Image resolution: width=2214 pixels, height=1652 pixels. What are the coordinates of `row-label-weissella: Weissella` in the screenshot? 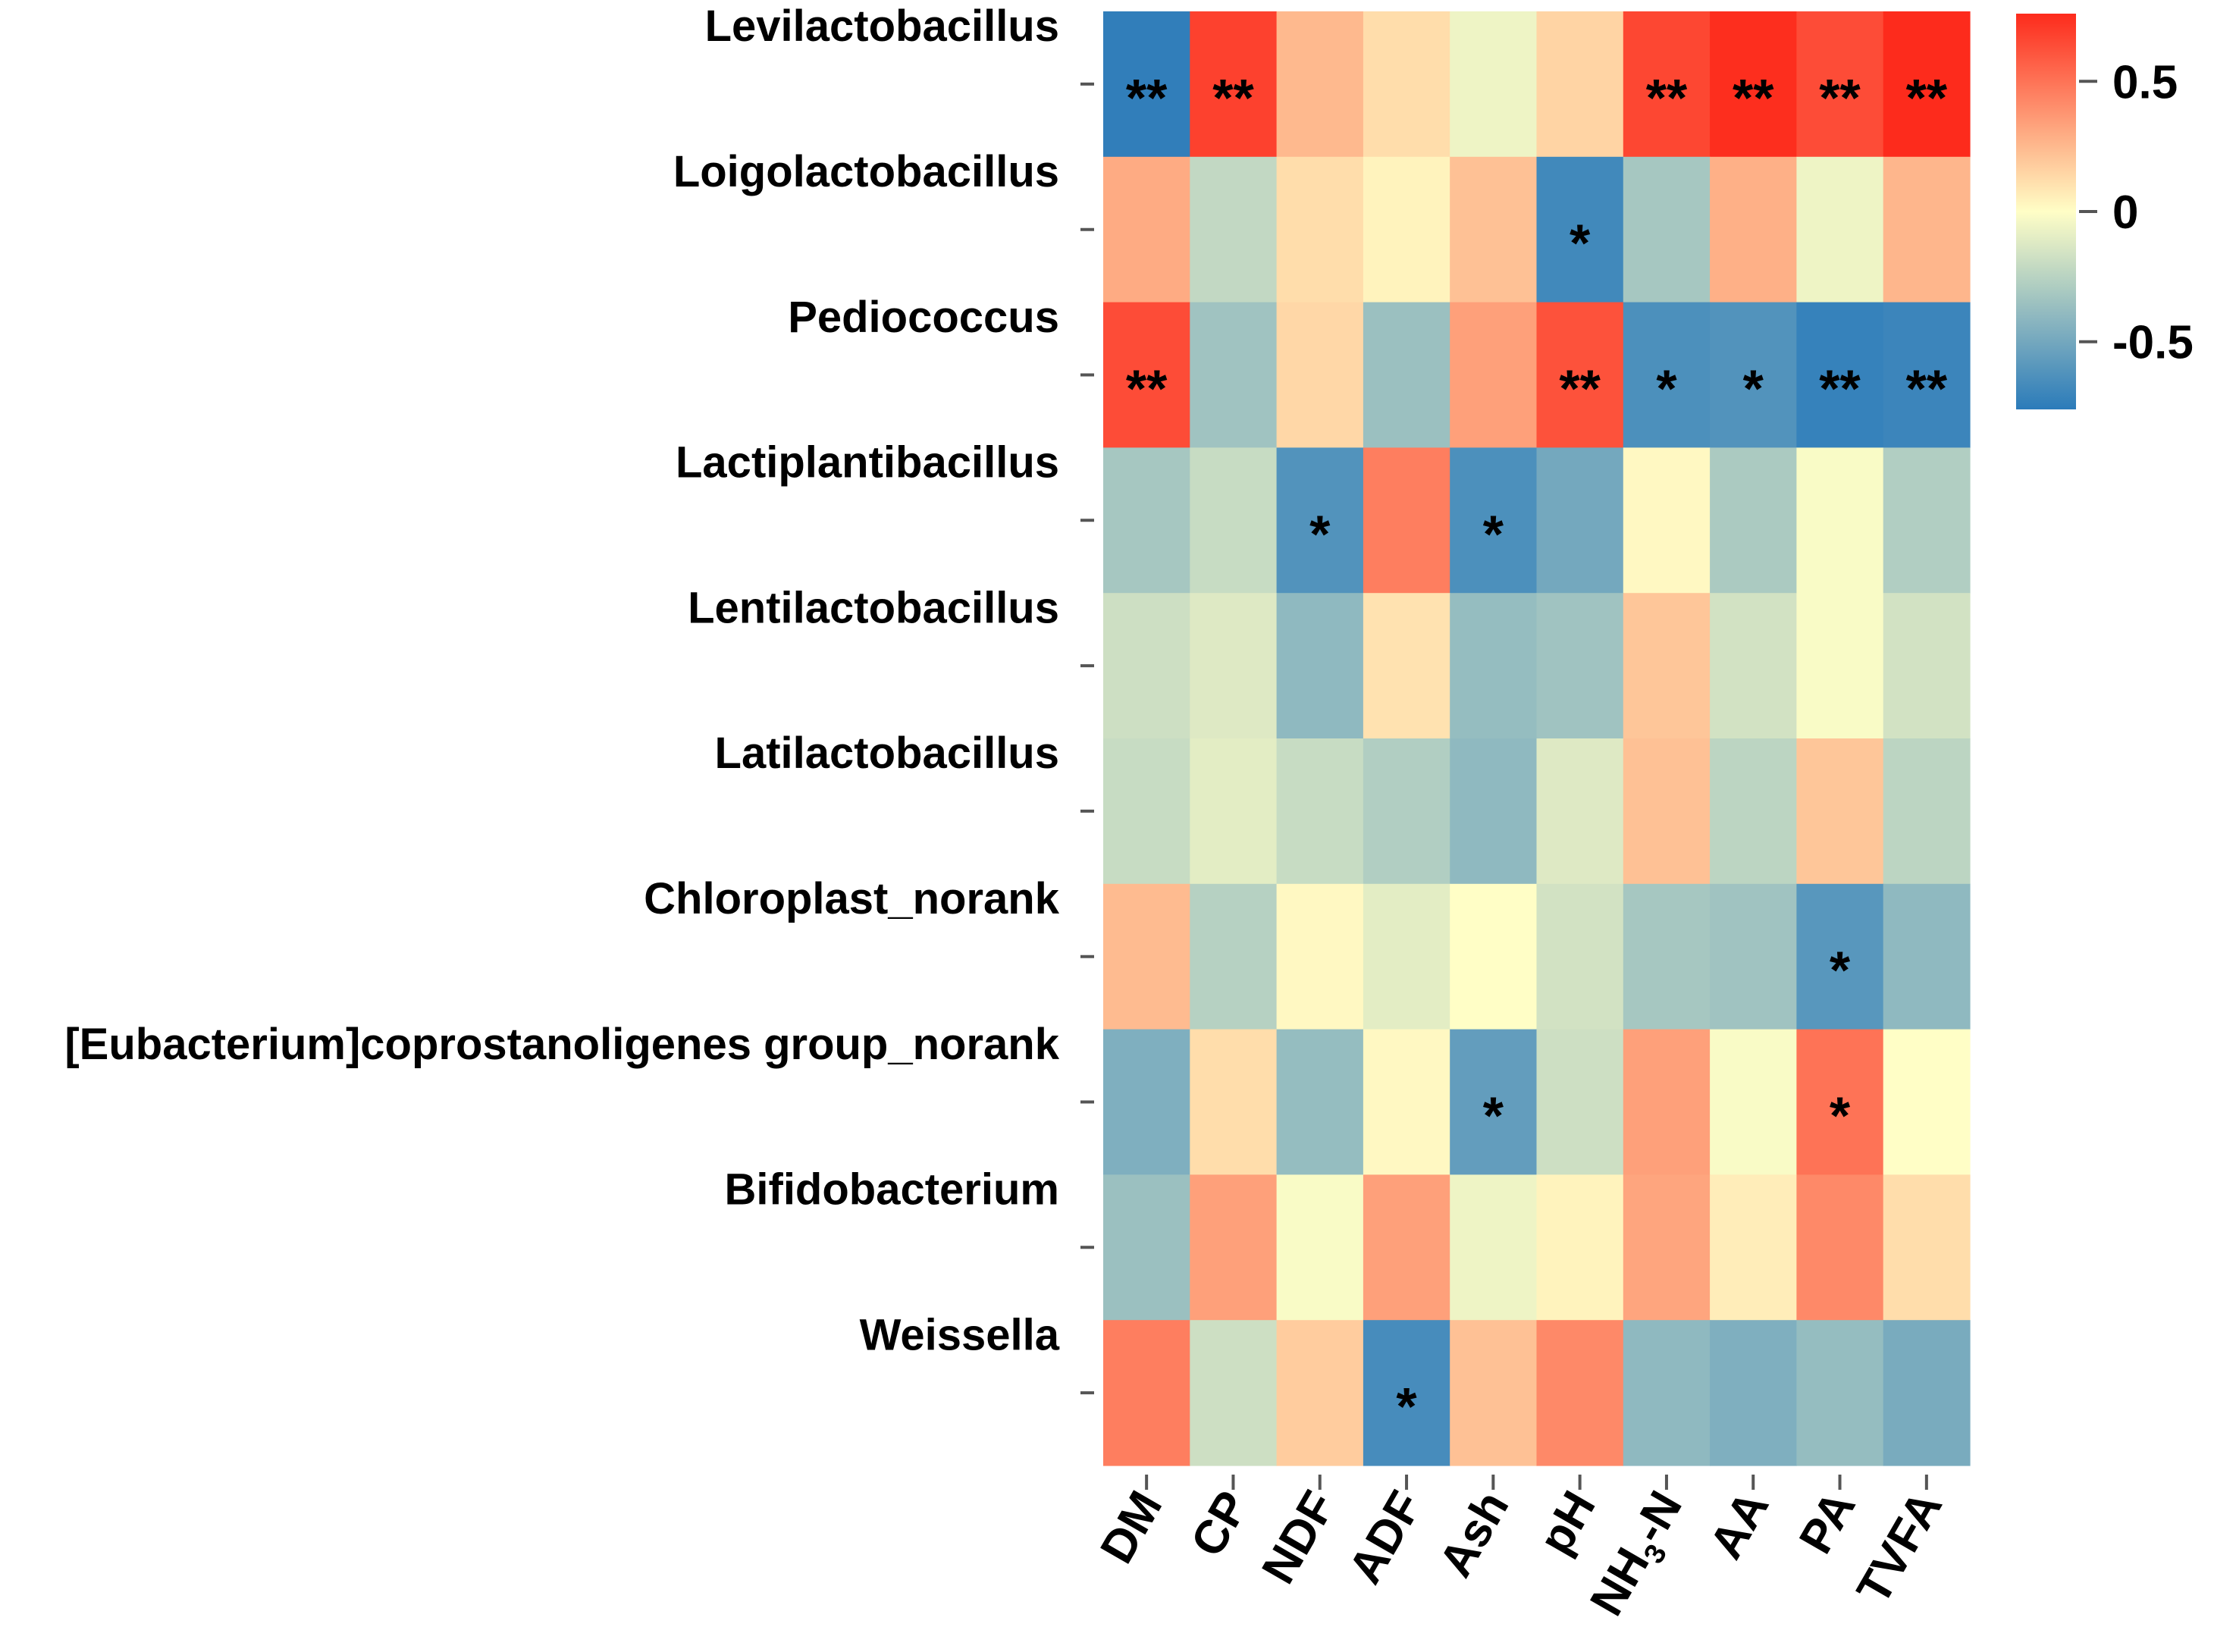 It's located at (960, 1334).